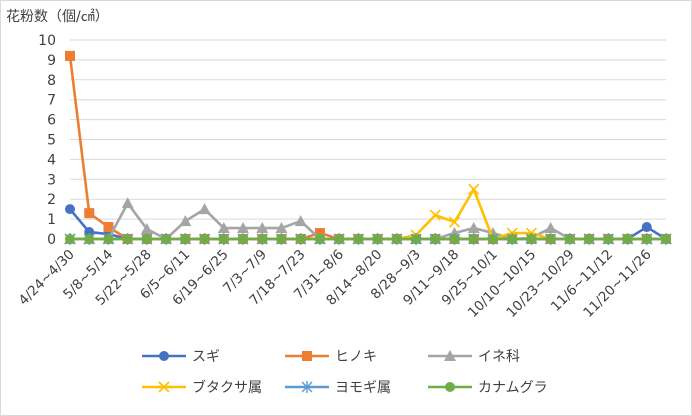 The image size is (692, 416). Describe the element at coordinates (513, 388) in the screenshot. I see `legend-label: カナムグラ` at that location.